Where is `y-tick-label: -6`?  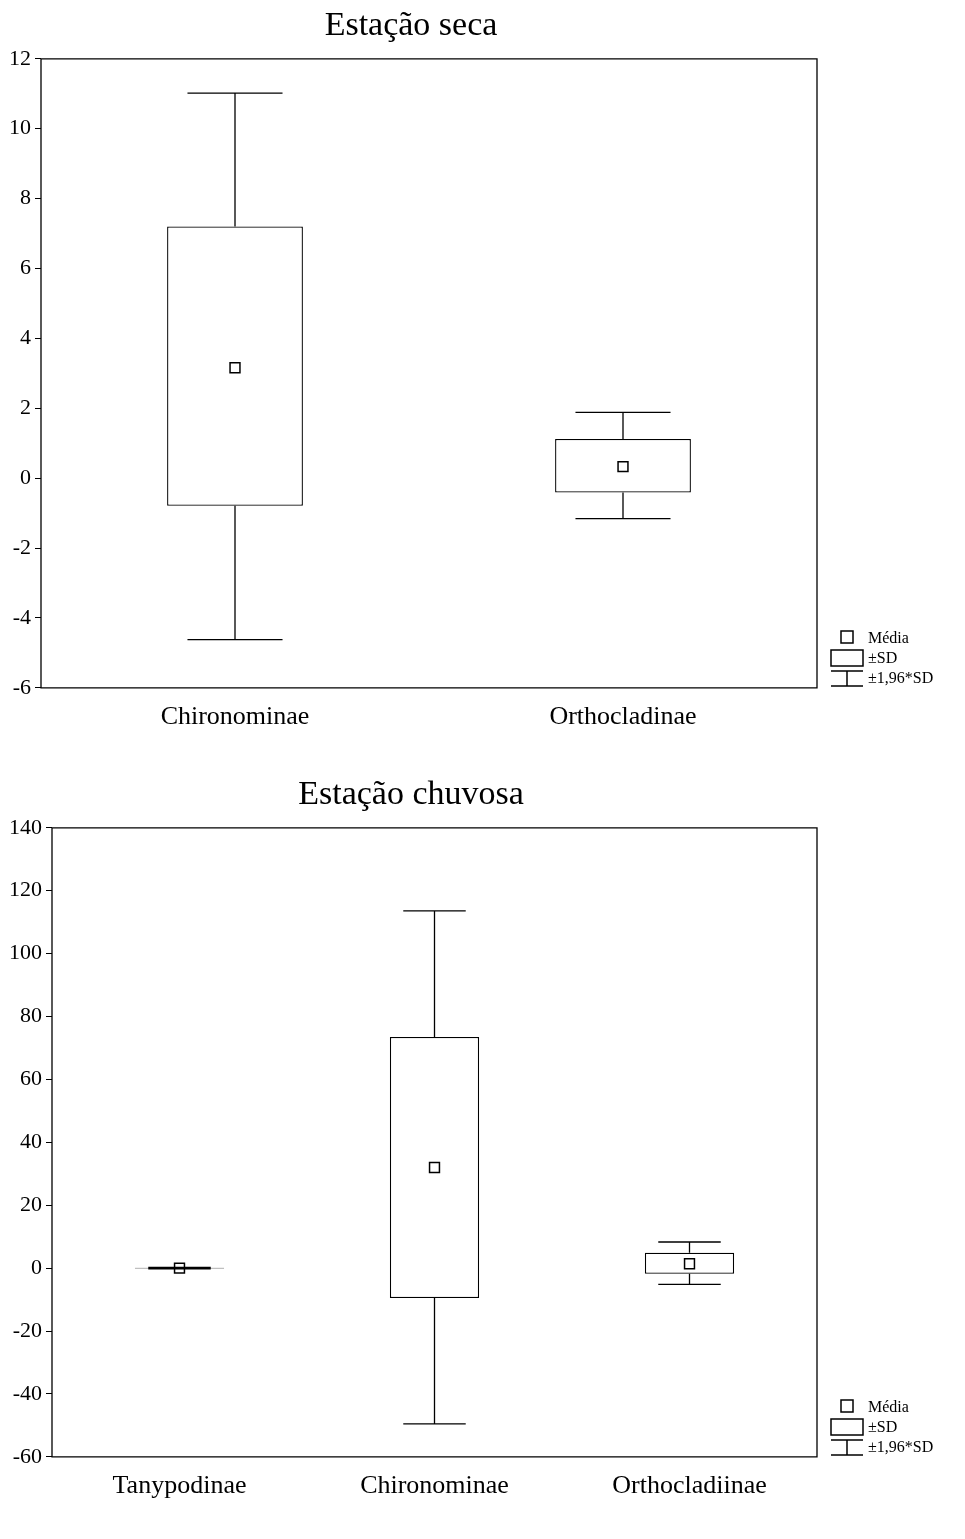 y-tick-label: -6 is located at coordinates (21, 686).